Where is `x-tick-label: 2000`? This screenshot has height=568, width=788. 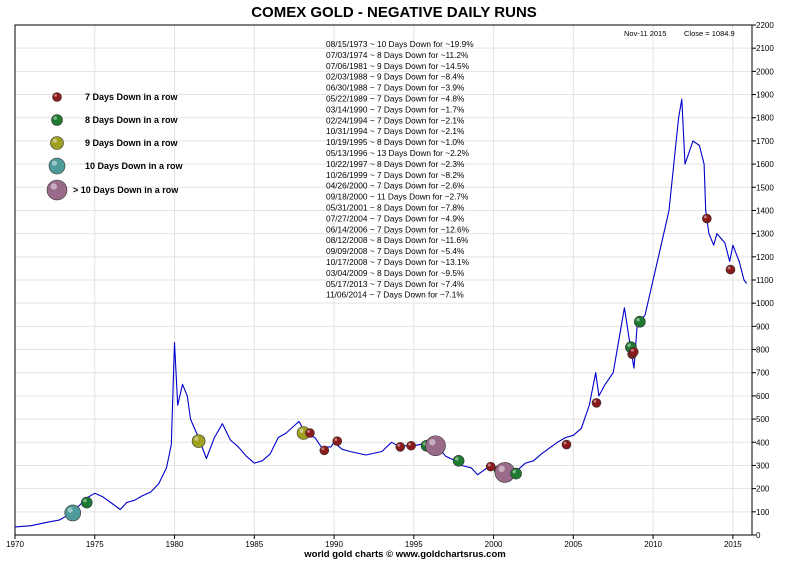
x-tick-label: 2000 is located at coordinates (494, 544).